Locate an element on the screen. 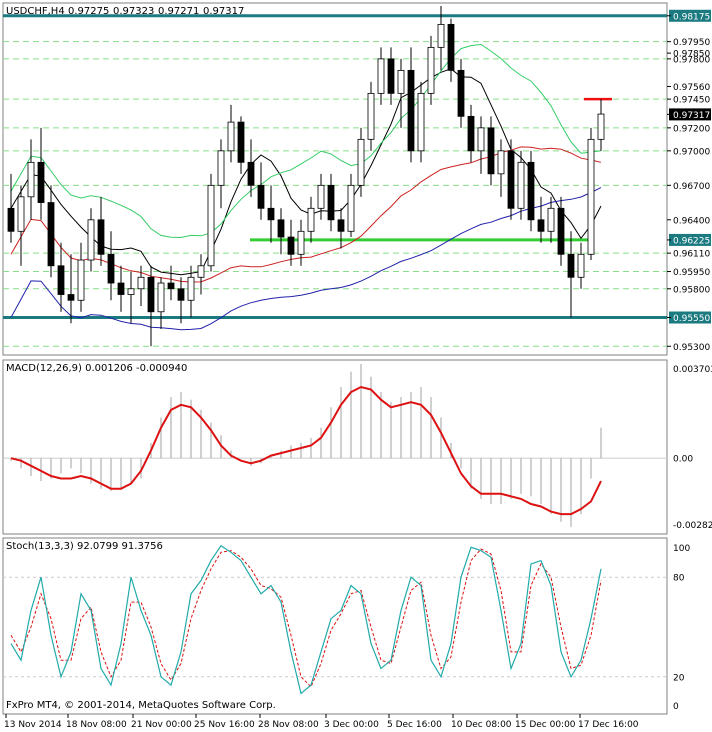 The image size is (712, 732). ohlc-close: 0.97317 is located at coordinates (223, 11).